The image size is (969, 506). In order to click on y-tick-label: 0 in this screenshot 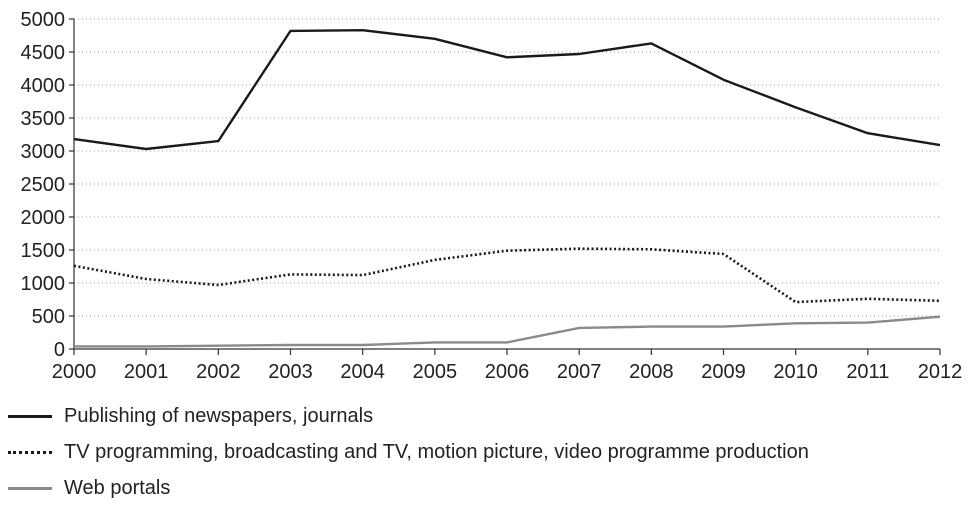, I will do `click(59, 350)`.